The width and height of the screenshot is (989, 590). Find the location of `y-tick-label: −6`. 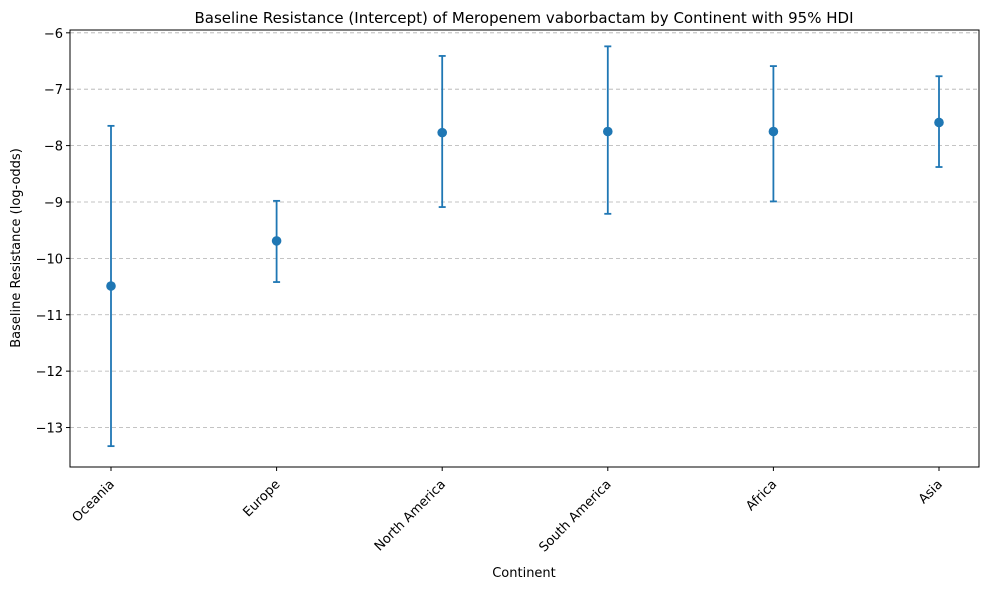

y-tick-label: −6 is located at coordinates (53, 34).